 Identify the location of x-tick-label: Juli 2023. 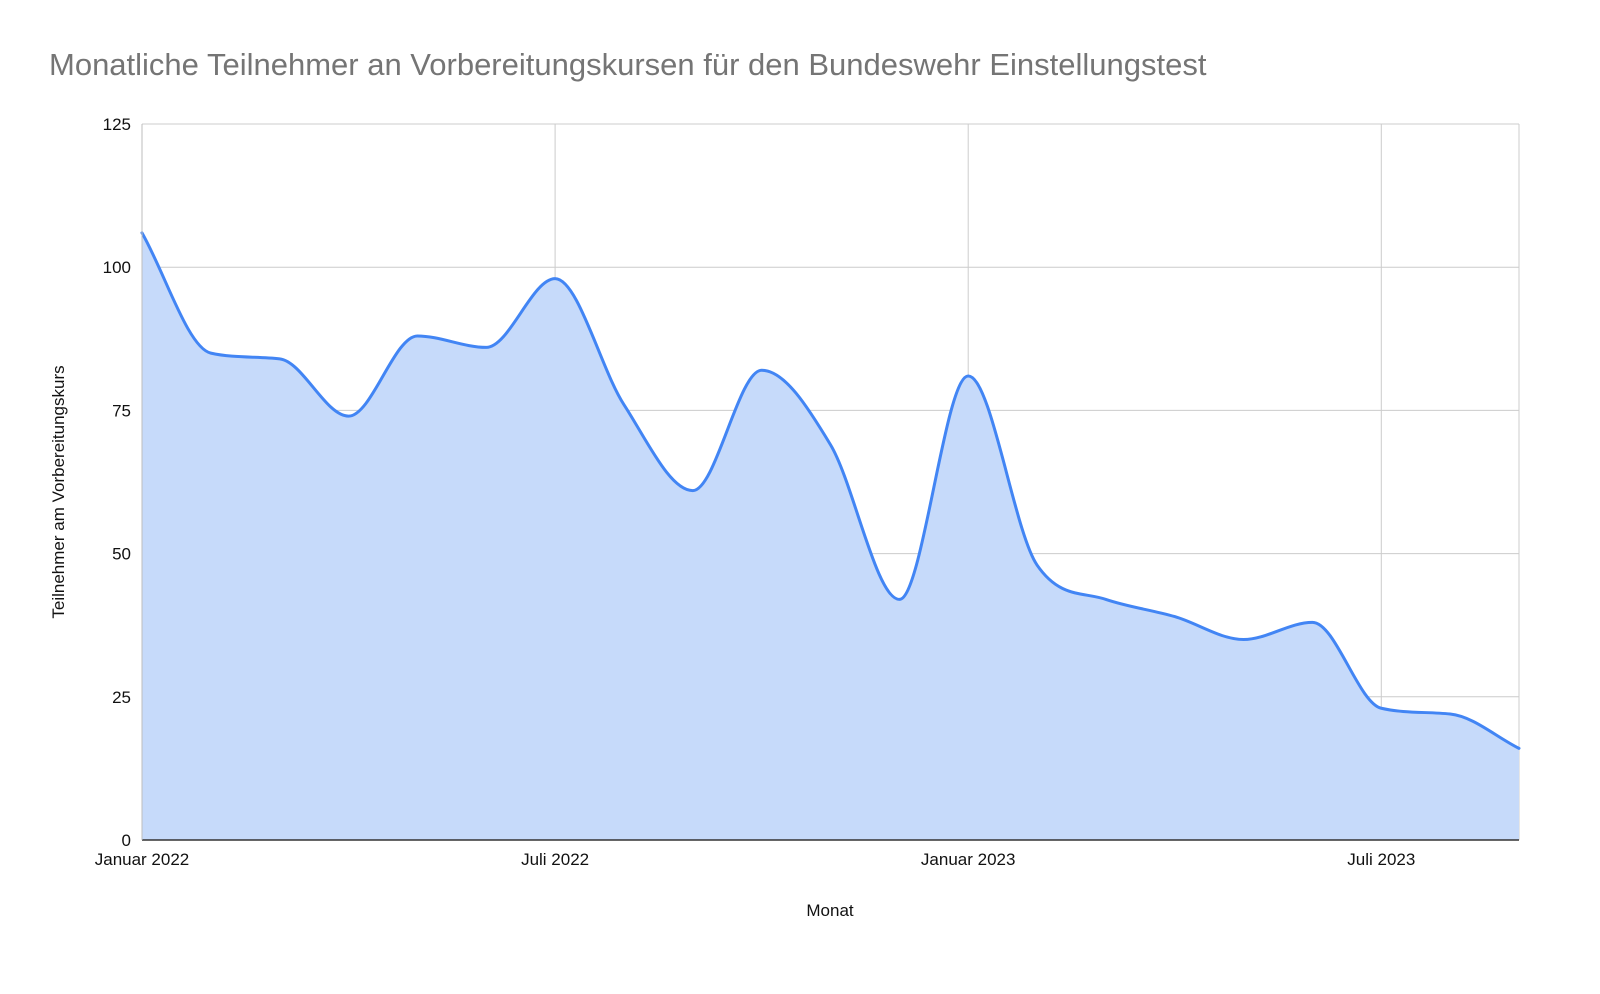
(1381, 859).